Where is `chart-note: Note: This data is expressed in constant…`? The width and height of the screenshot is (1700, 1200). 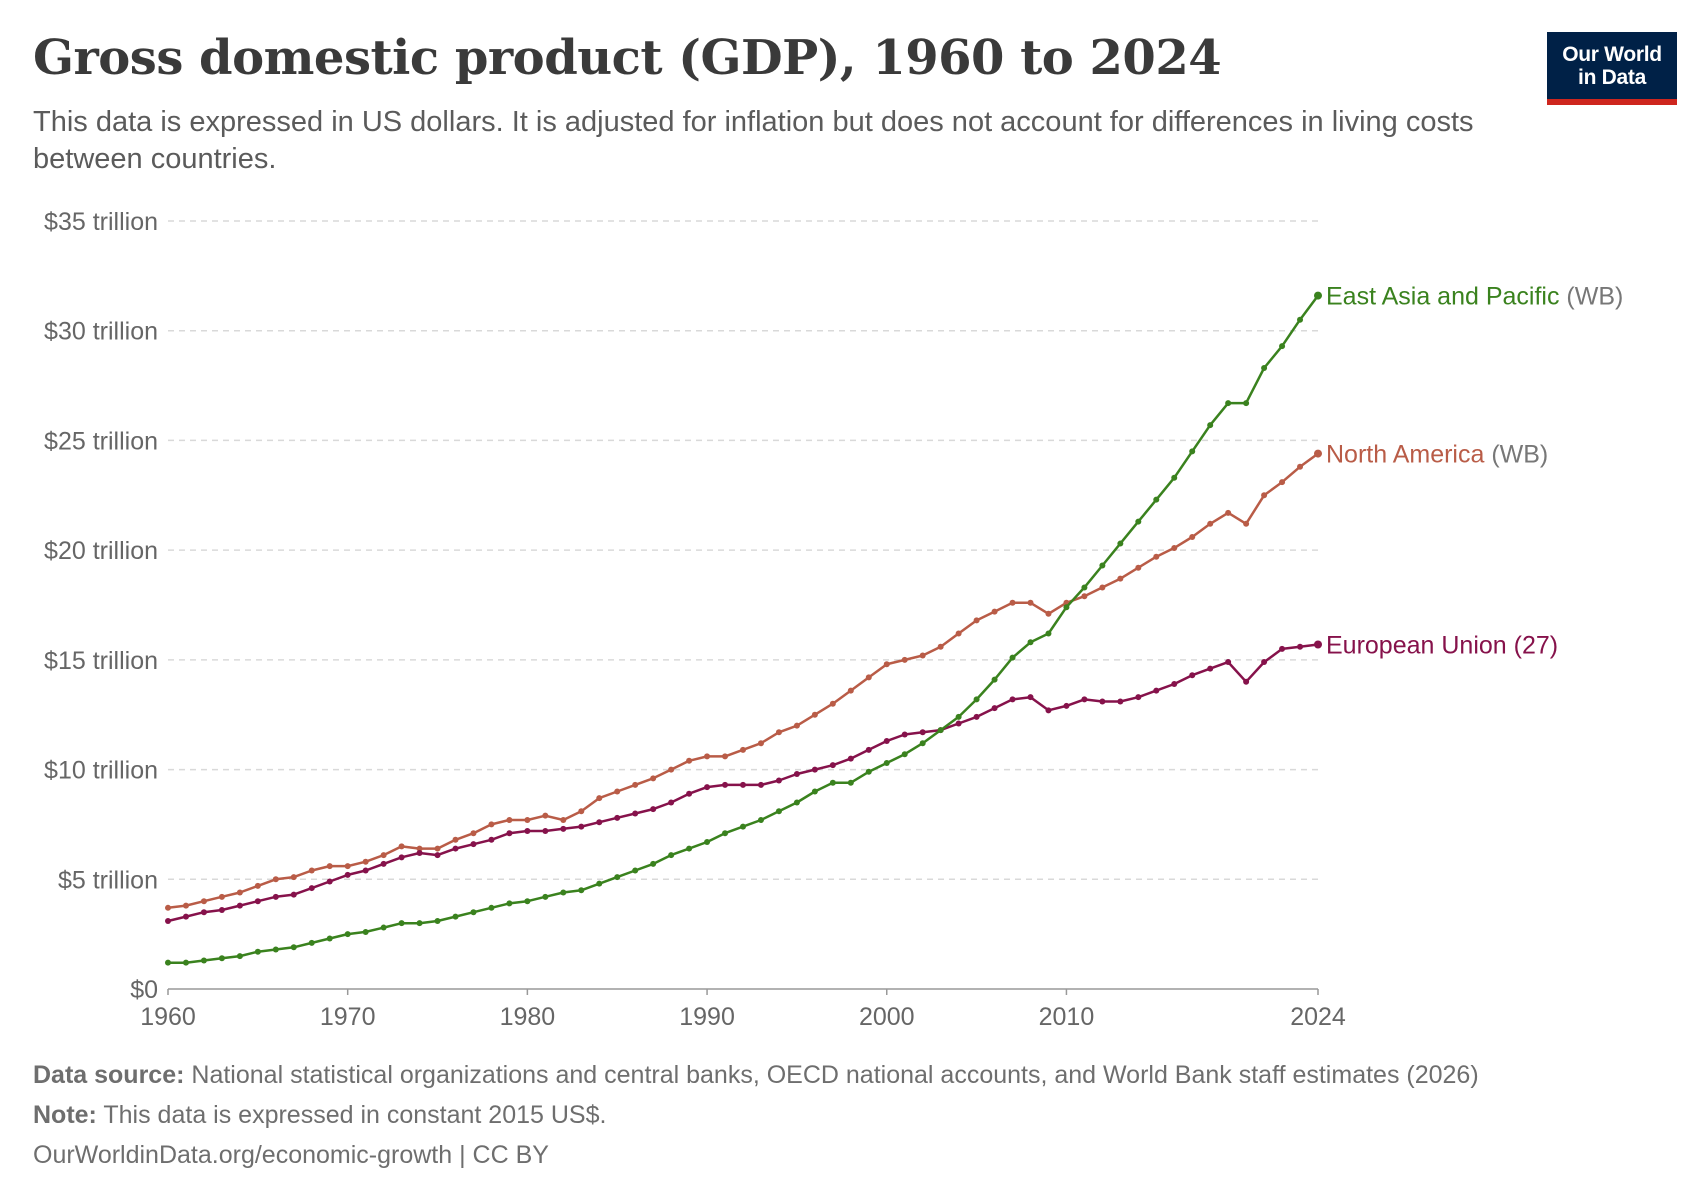 chart-note: Note: This data is expressed in constant… is located at coordinates (319, 1115).